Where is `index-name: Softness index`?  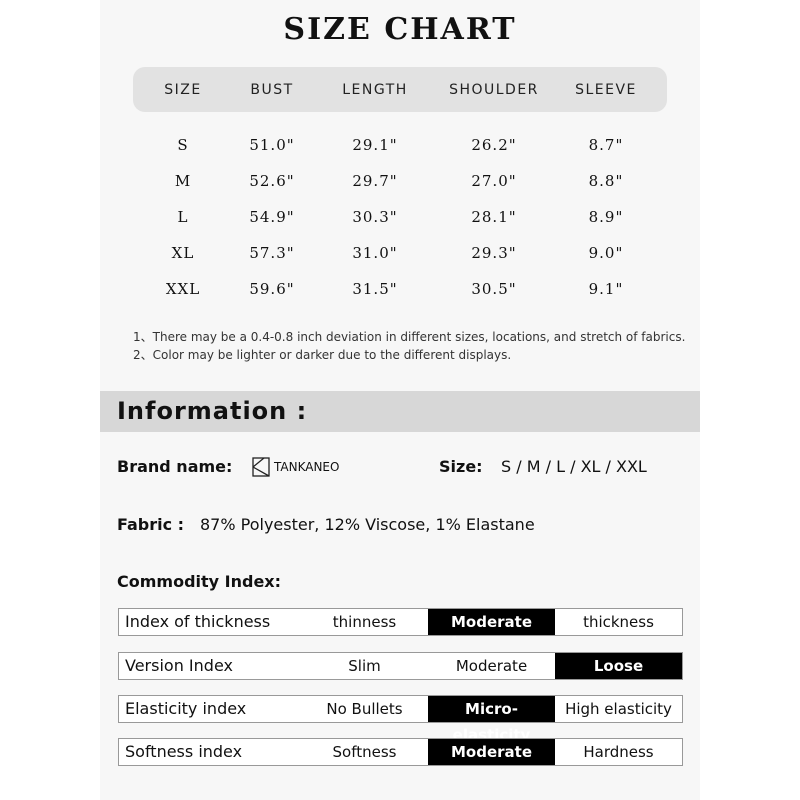 index-name: Softness index is located at coordinates (184, 751).